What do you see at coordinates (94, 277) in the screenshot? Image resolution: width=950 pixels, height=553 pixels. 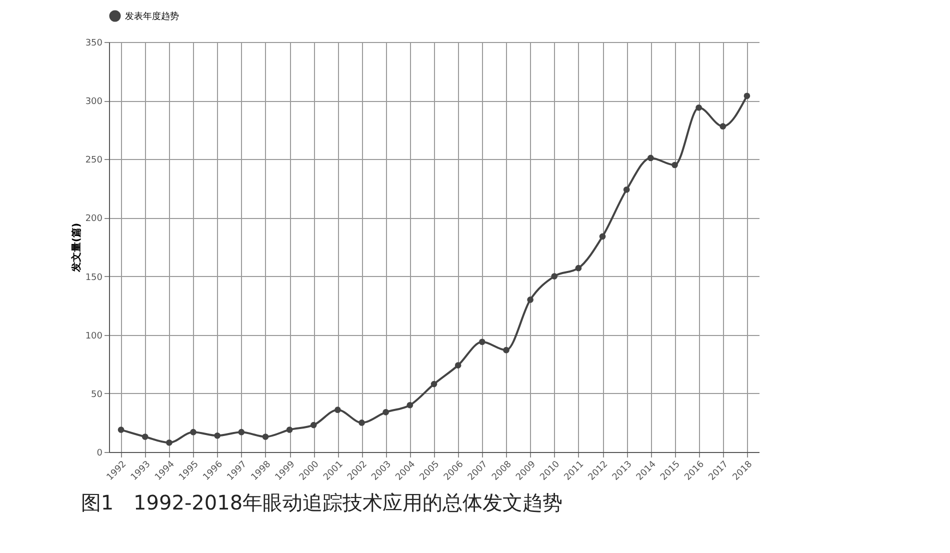 I see `y-tick-label: 150` at bounding box center [94, 277].